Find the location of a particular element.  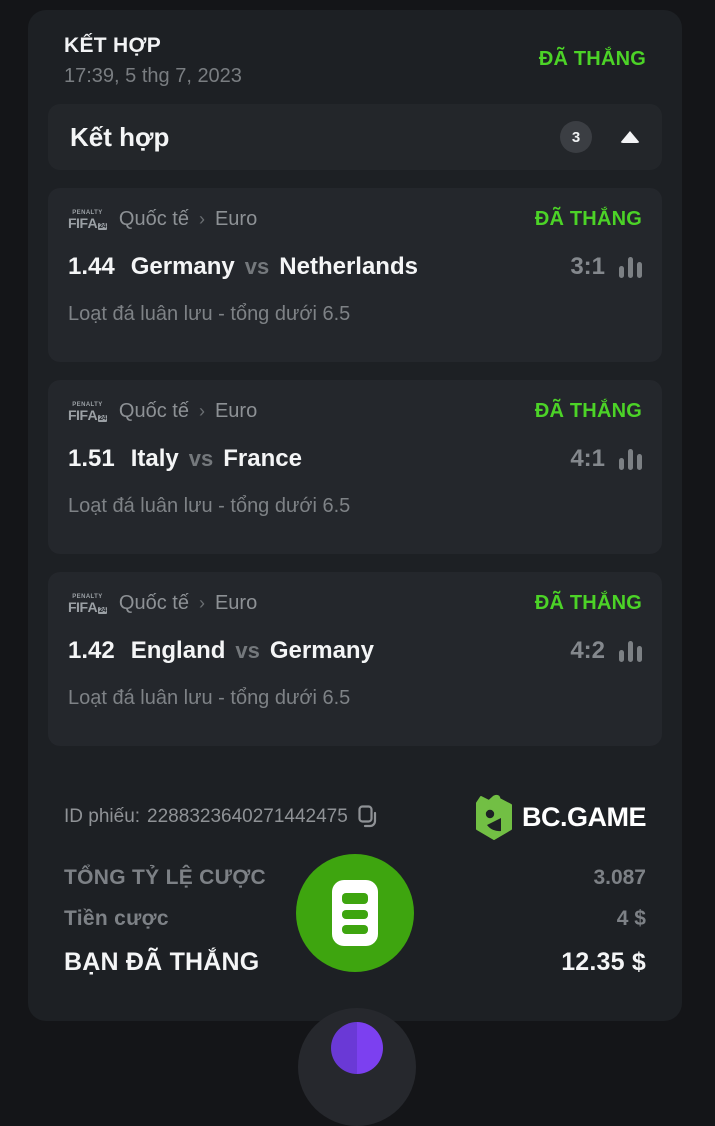

away-team: France is located at coordinates (262, 458).